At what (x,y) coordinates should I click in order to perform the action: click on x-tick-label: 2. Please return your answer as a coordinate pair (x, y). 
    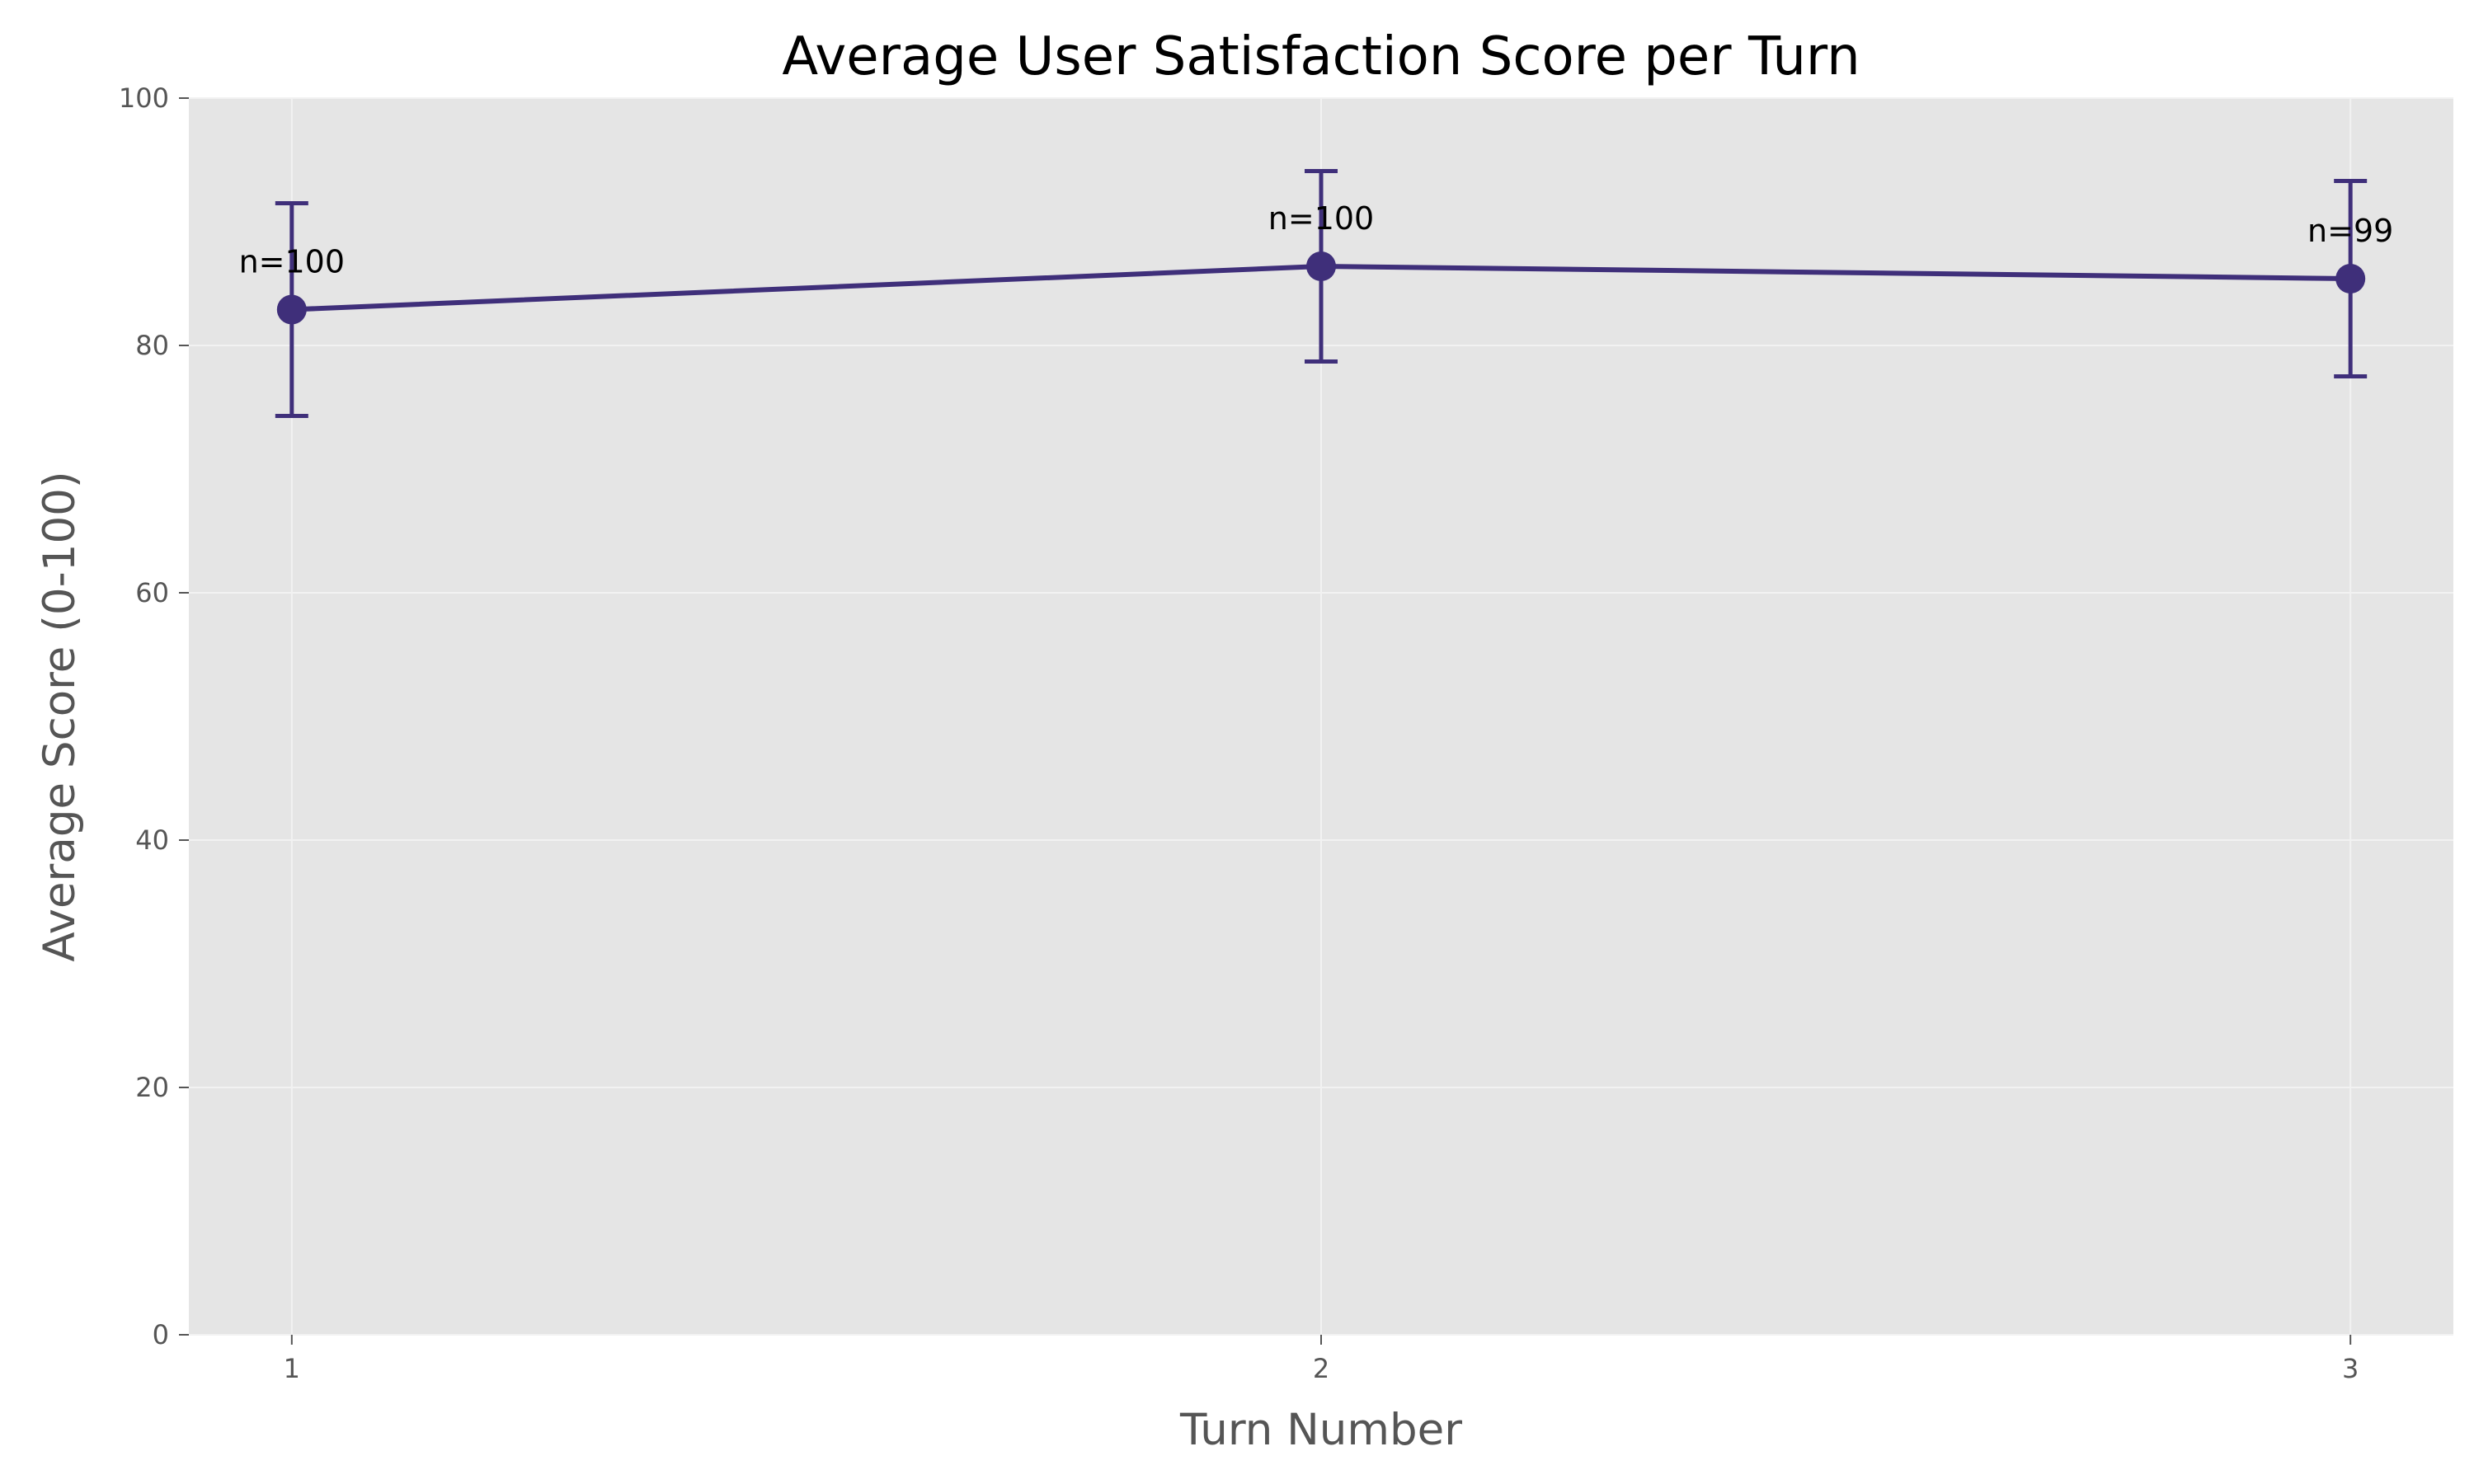
    Looking at the image, I should click on (1321, 1368).